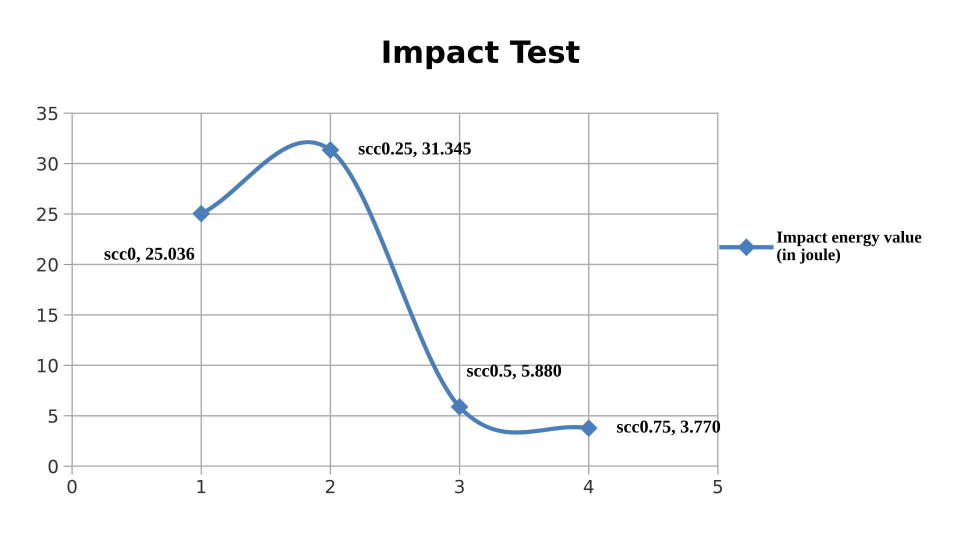 Image resolution: width=961 pixels, height=544 pixels. What do you see at coordinates (668, 428) in the screenshot?
I see `data-label: scc0.75, 3.770` at bounding box center [668, 428].